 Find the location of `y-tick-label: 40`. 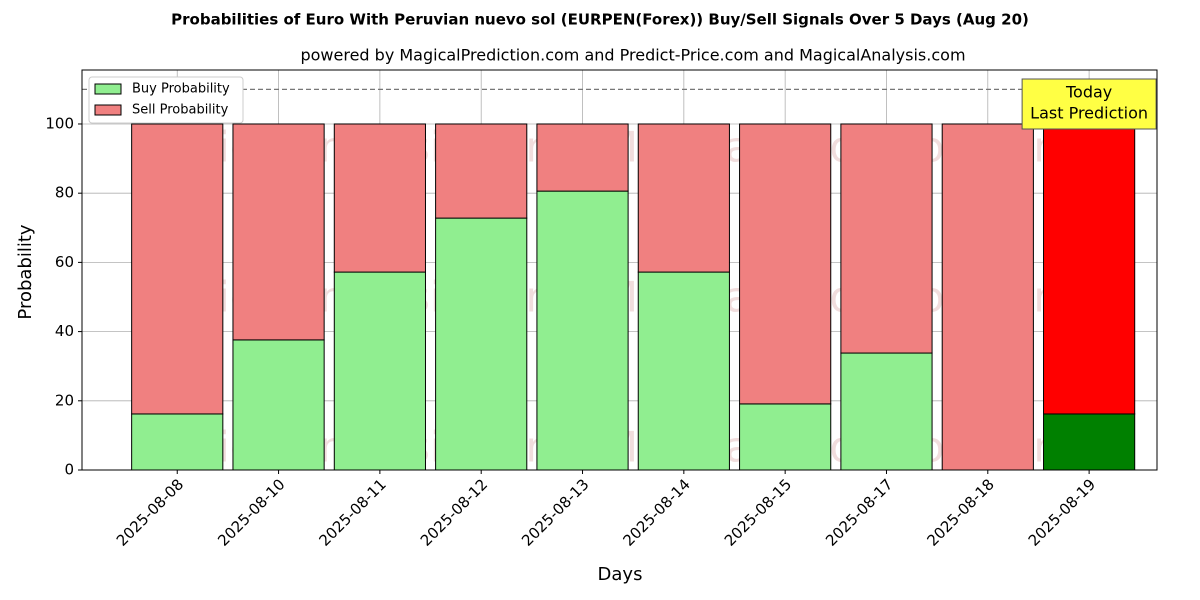

y-tick-label: 40 is located at coordinates (64, 331).